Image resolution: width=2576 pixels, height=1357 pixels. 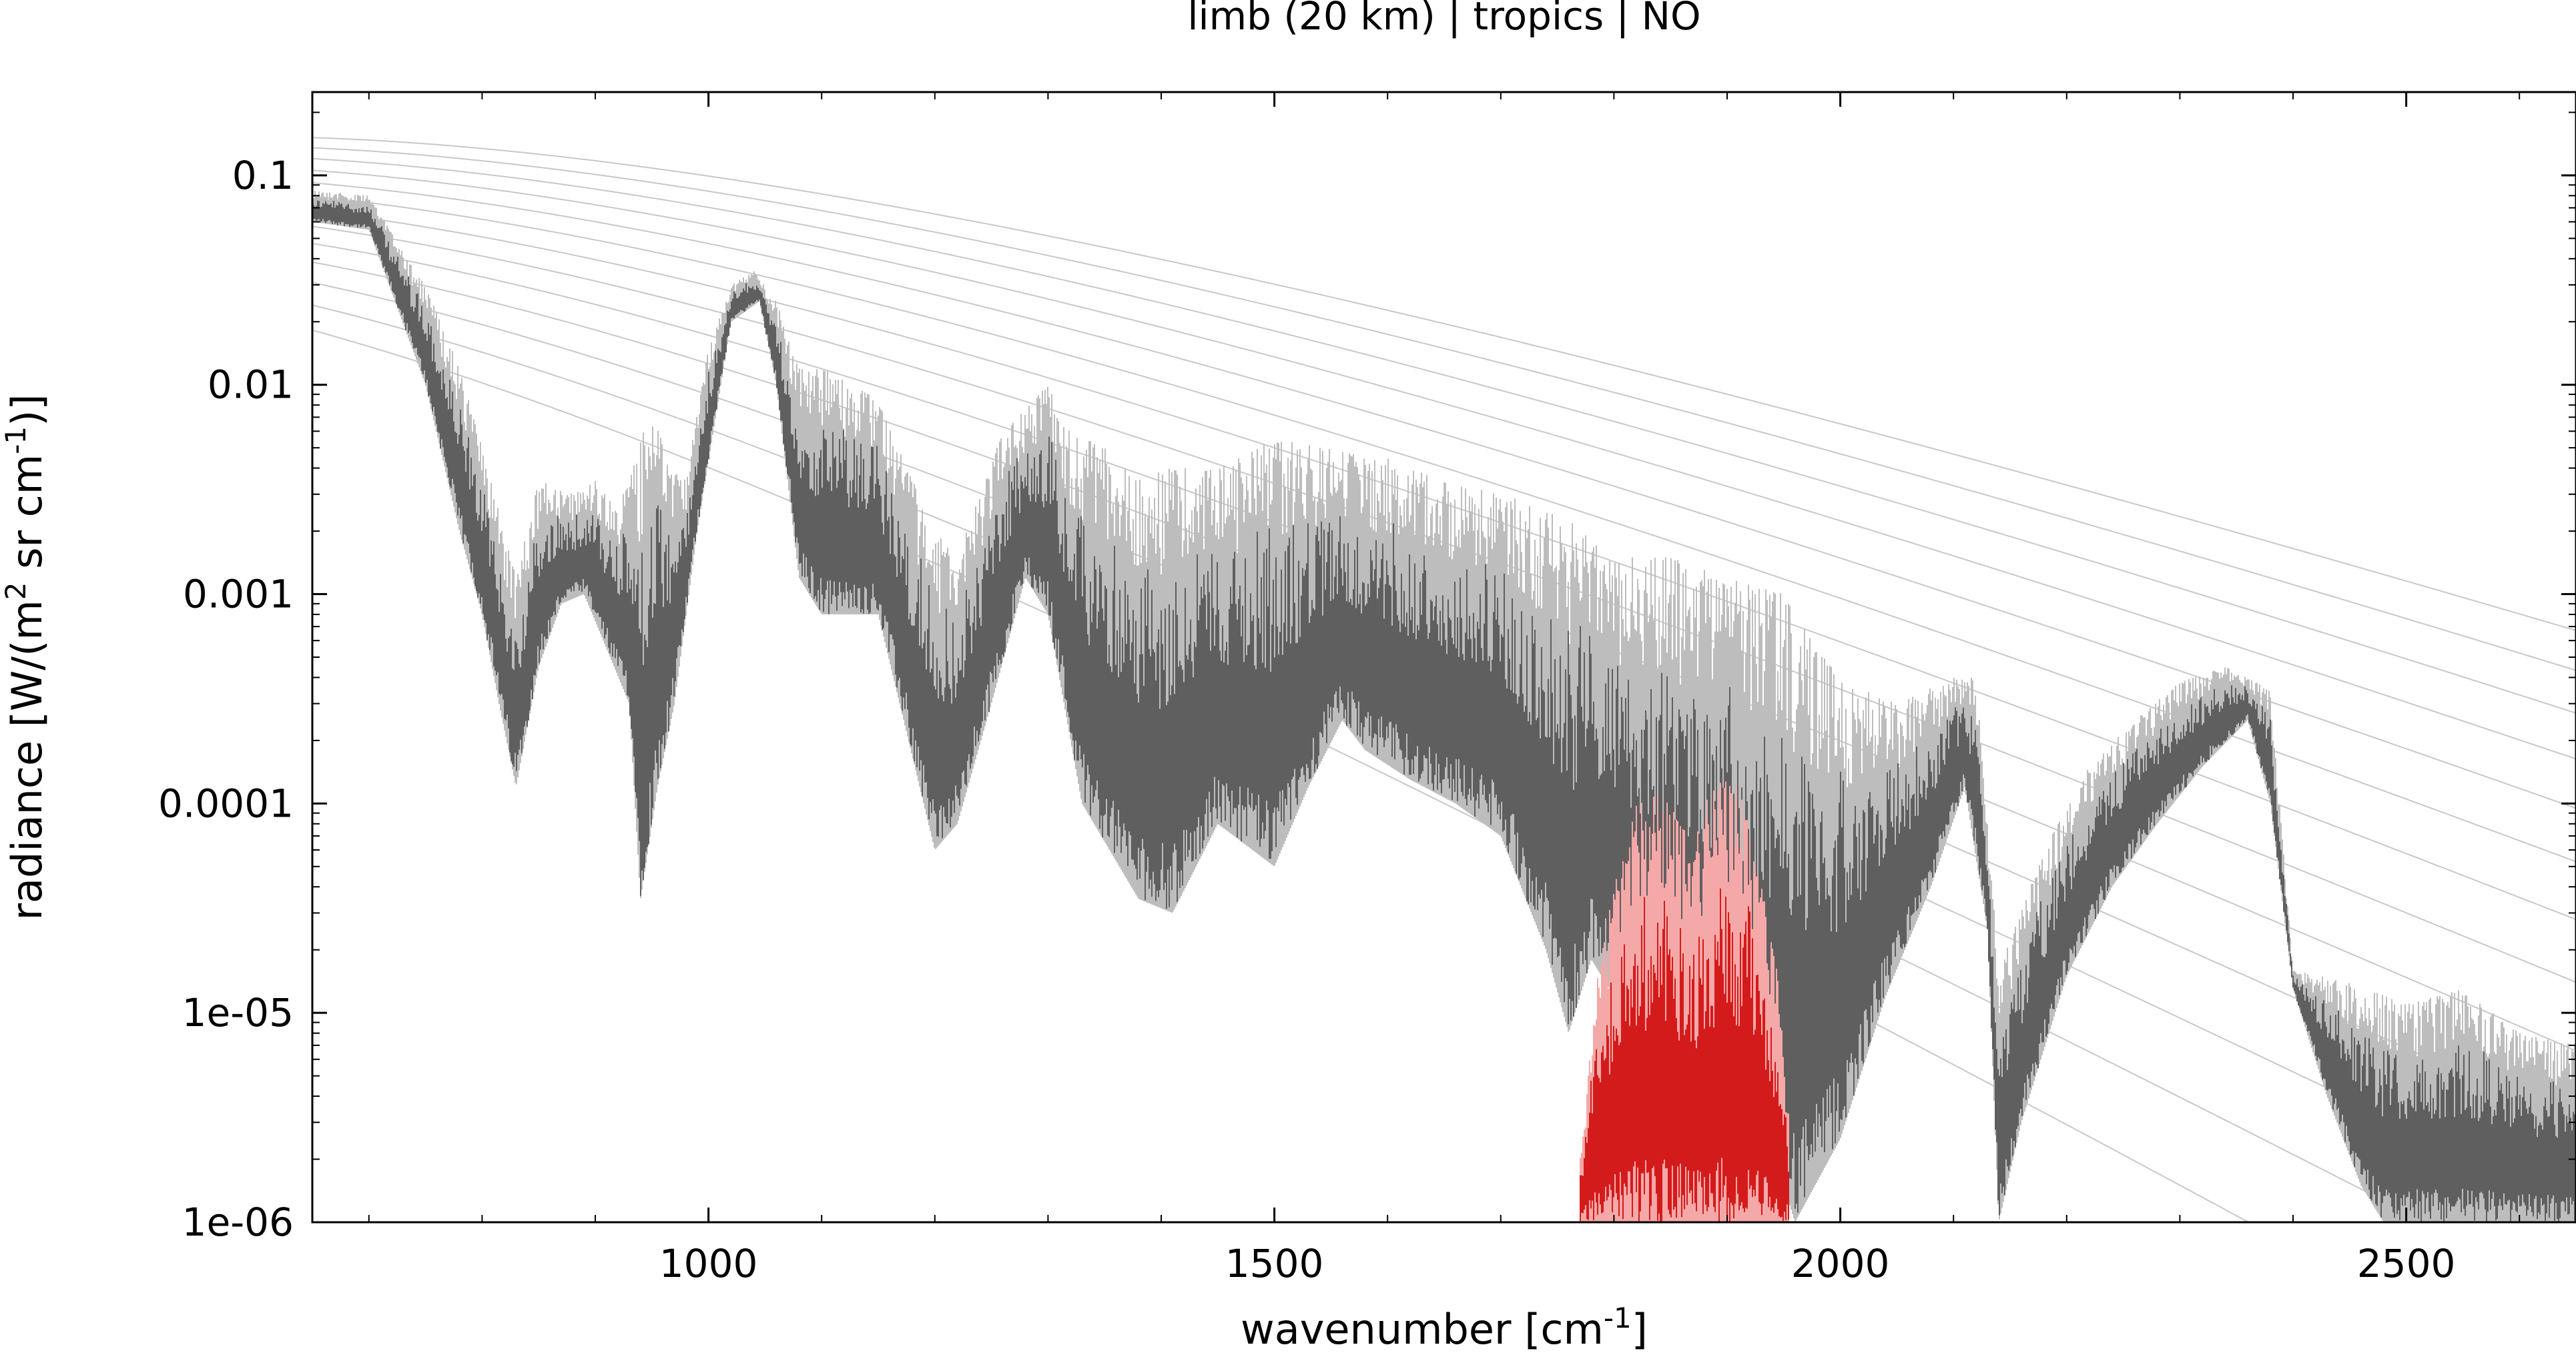 I want to click on y-tick-label: 1e-05, so click(x=238, y=1012).